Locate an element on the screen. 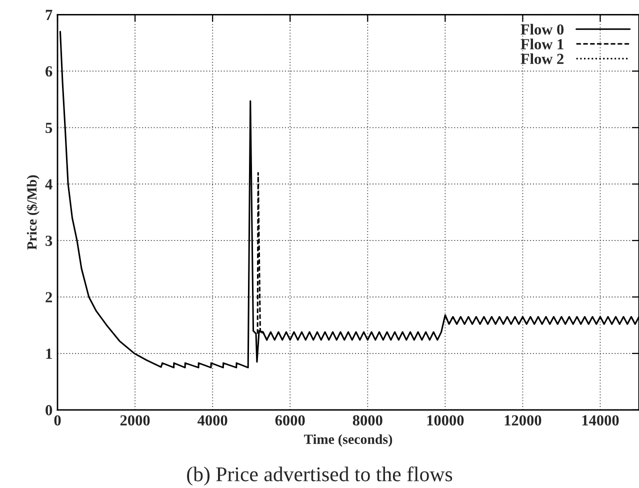 This screenshot has height=488, width=639. x-tick-label: 4000 is located at coordinates (213, 420).